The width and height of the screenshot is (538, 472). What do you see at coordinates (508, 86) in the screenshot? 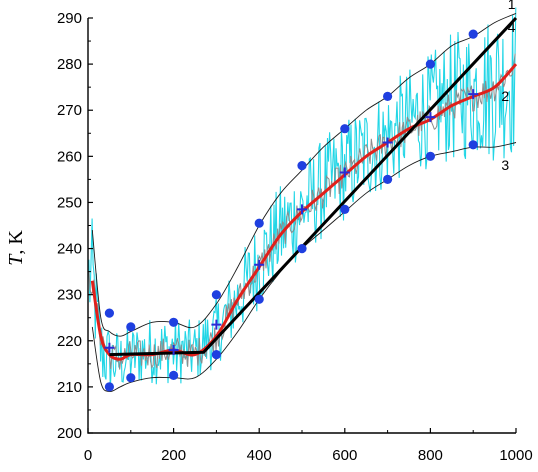
I see `curve-label-layer: 1 4 2 3` at bounding box center [508, 86].